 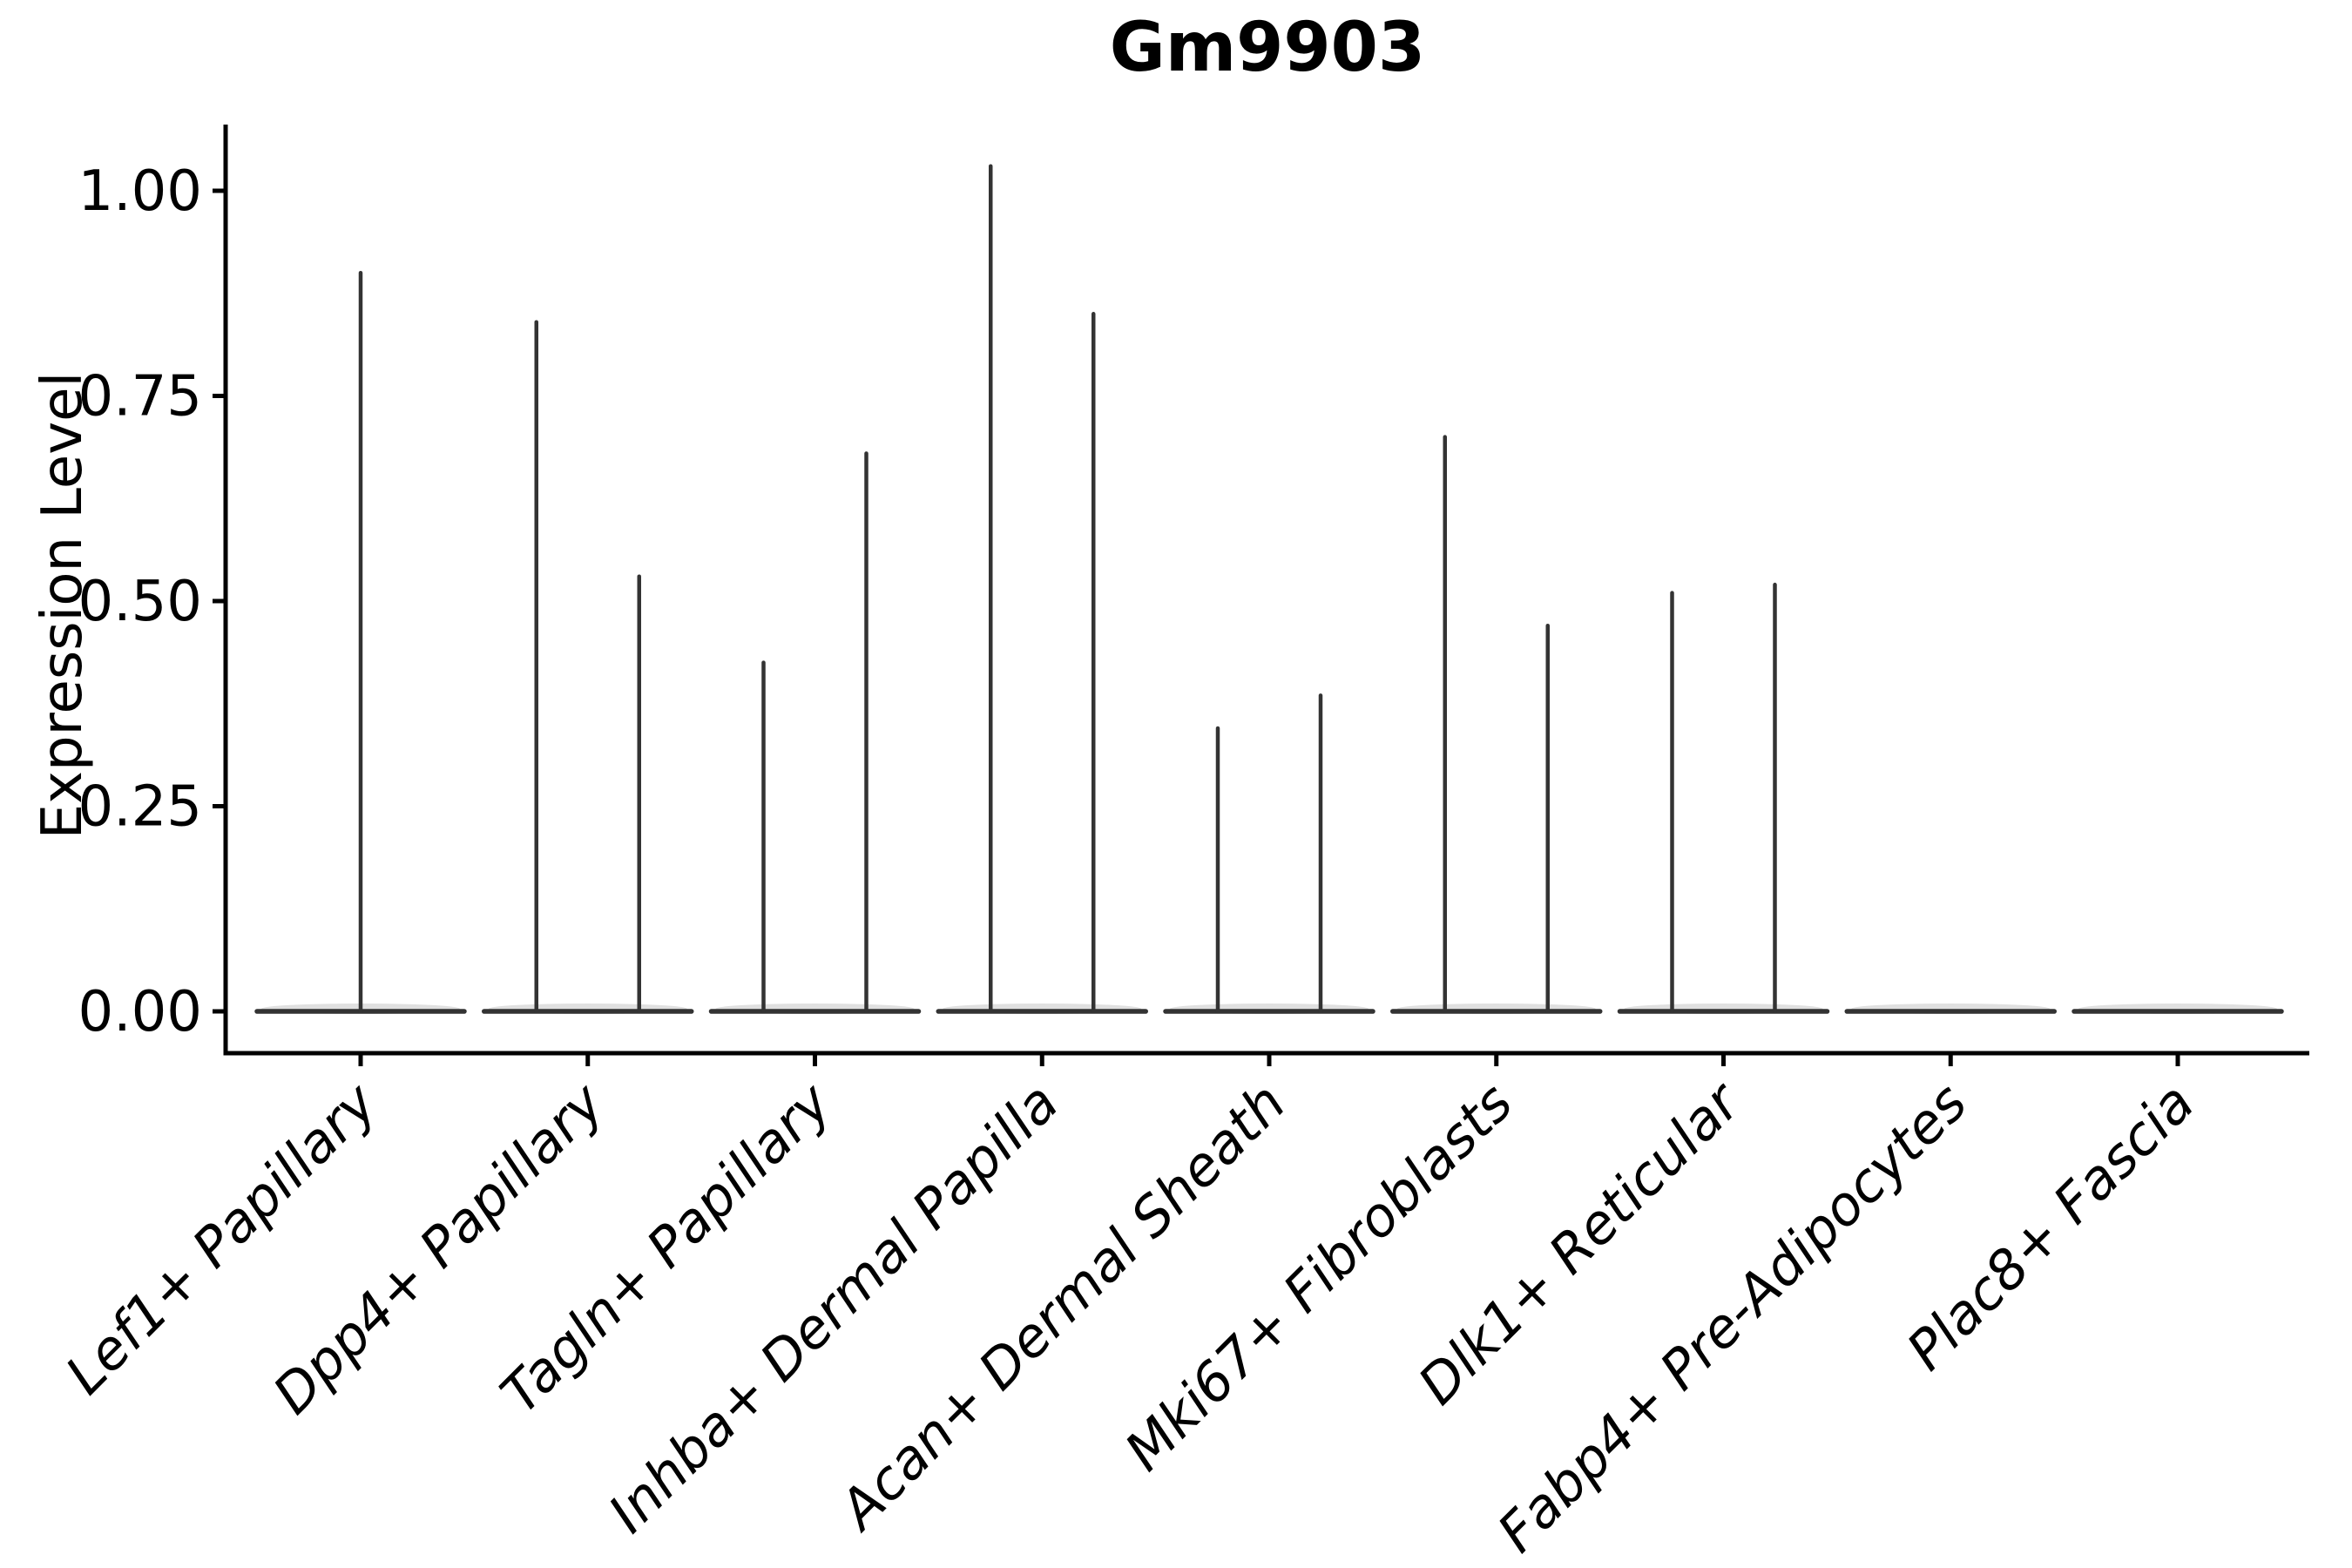 What do you see at coordinates (1061, 1307) in the screenshot?
I see `x-tick-label: Acan+ Dermal Sheath` at bounding box center [1061, 1307].